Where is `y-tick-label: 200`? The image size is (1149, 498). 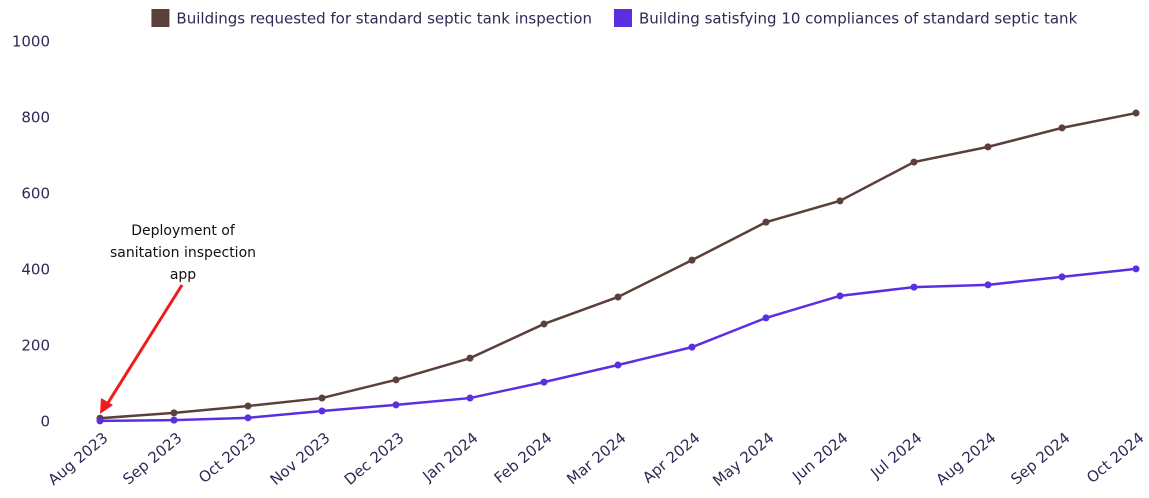
y-tick-label: 200 is located at coordinates (35, 346).